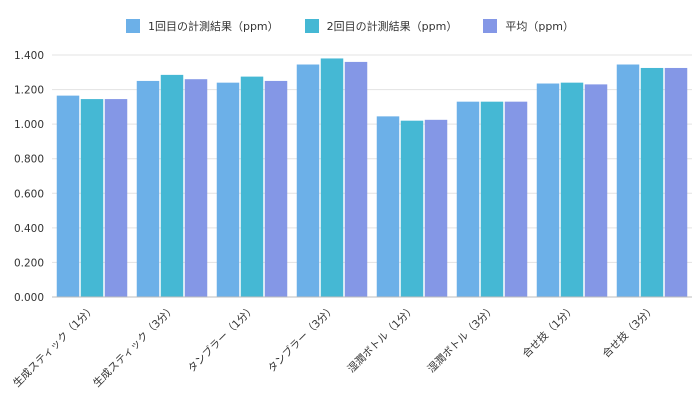  I want to click on y-tick-label: 1.000, so click(29, 125).